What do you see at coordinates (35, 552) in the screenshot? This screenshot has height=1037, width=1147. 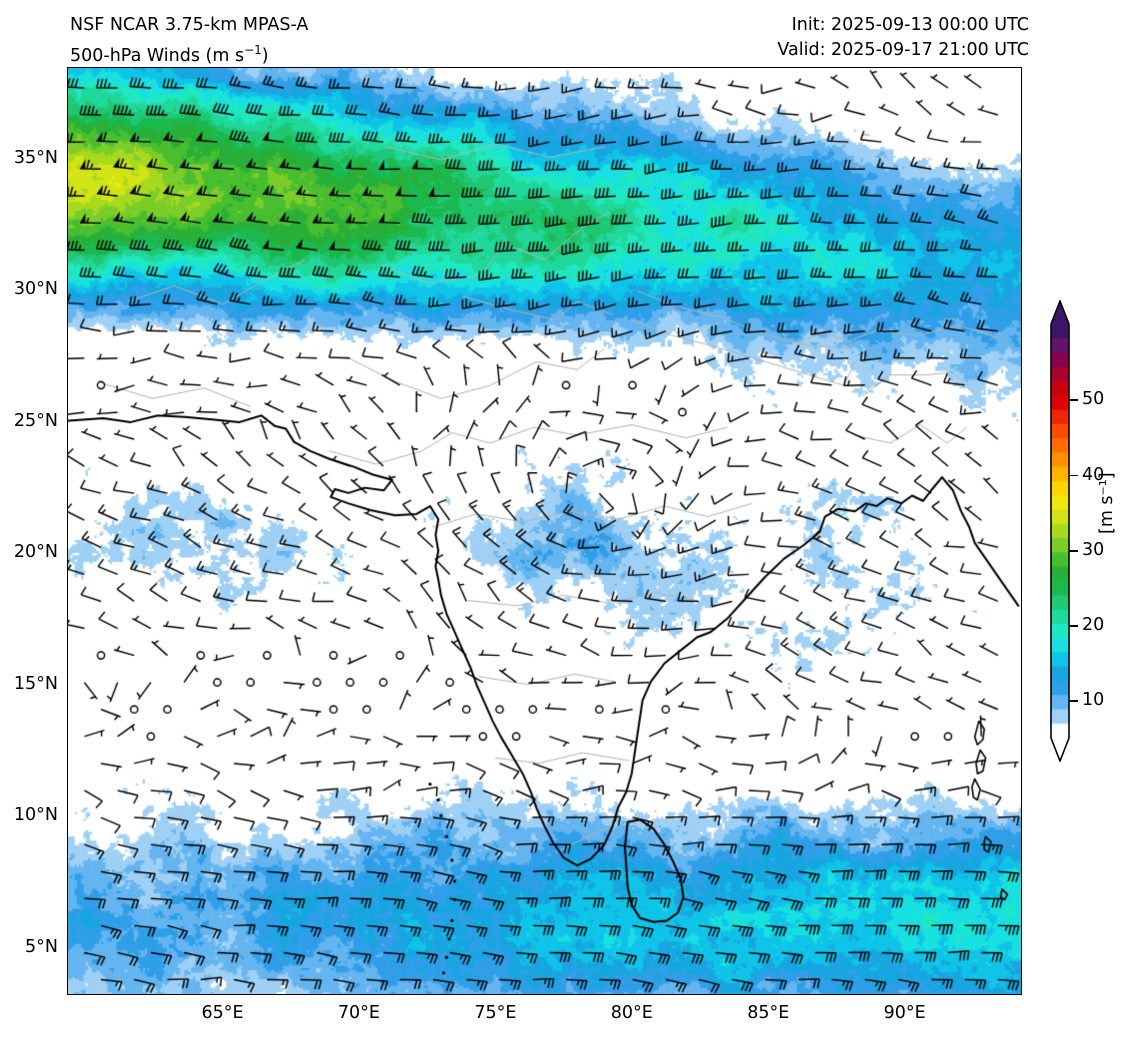 I see `y-tick-label: 20°N` at bounding box center [35, 552].